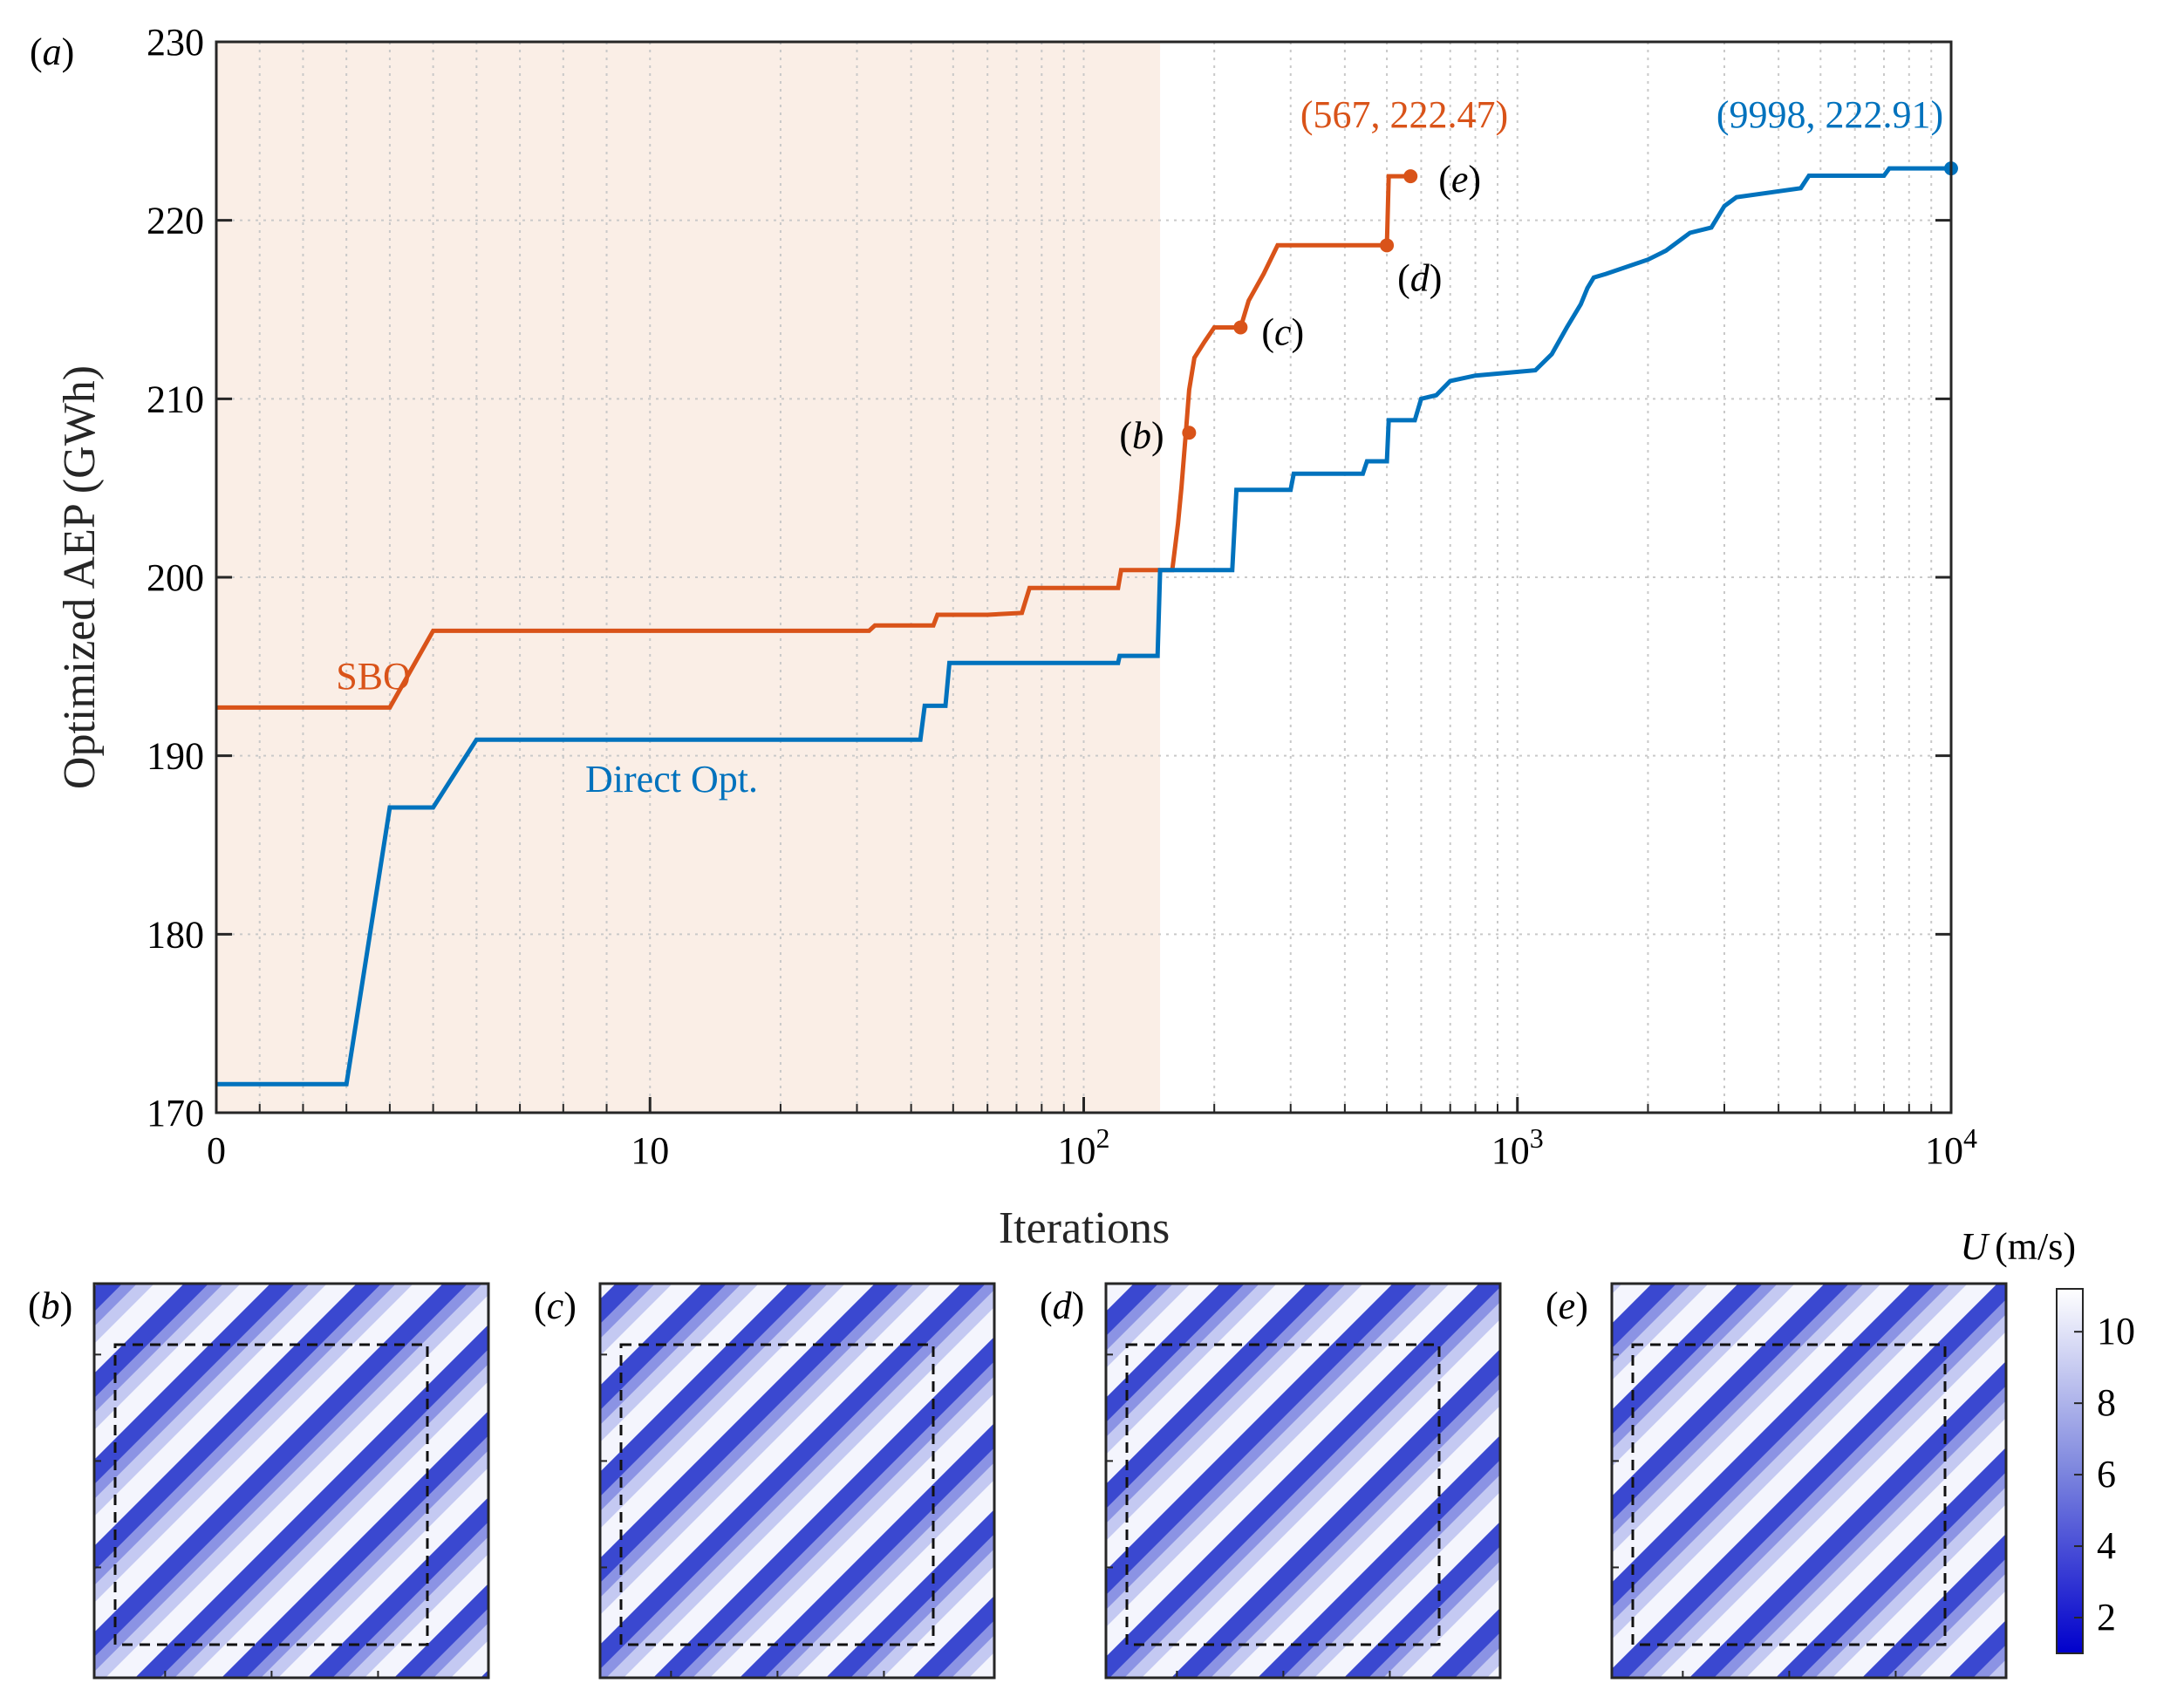 The width and height of the screenshot is (2184, 1683). Describe the element at coordinates (175, 577) in the screenshot. I see `y-tick-label: 200` at that location.